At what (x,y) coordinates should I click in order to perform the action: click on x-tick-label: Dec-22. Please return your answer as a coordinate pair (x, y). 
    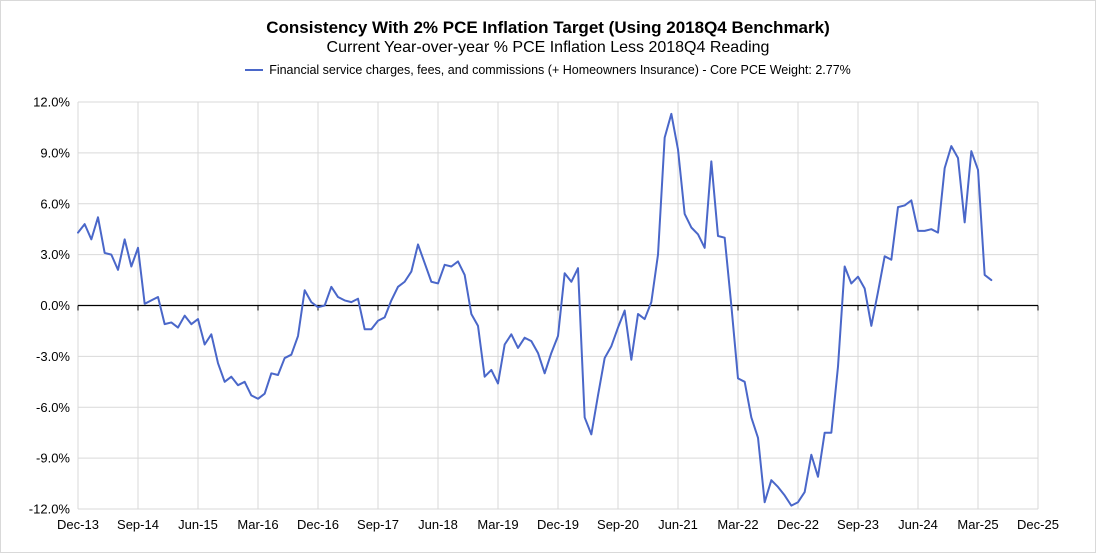
    Looking at the image, I should click on (798, 524).